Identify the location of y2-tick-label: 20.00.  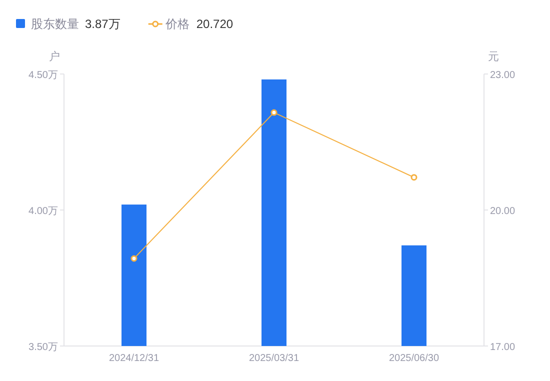
(503, 211).